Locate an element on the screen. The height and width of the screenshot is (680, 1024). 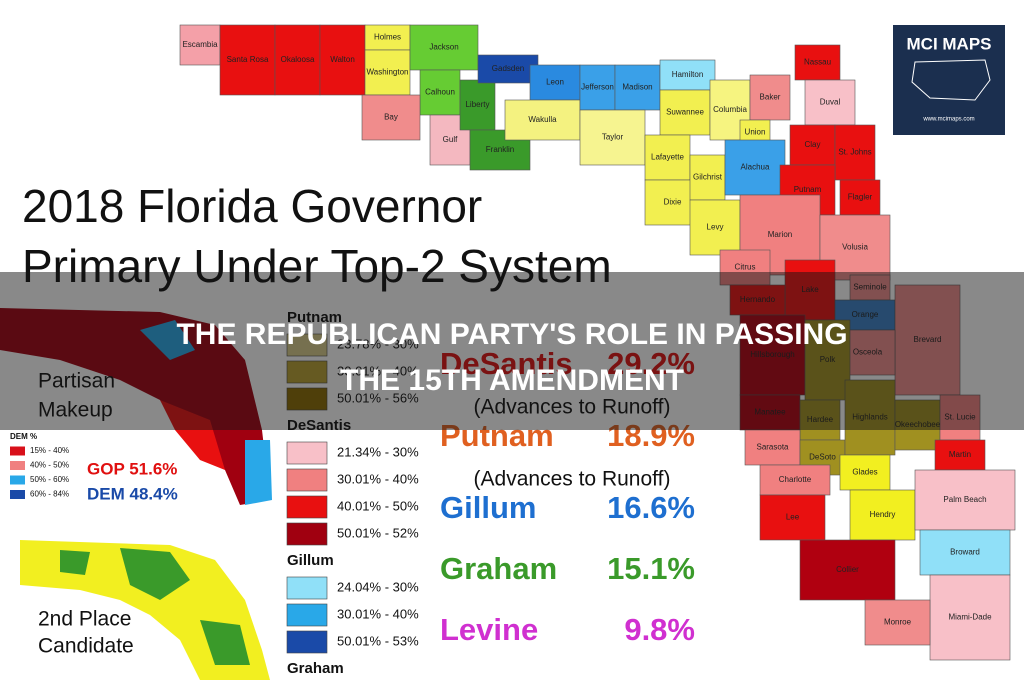
county-label: Gilchrist is located at coordinates (708, 177).